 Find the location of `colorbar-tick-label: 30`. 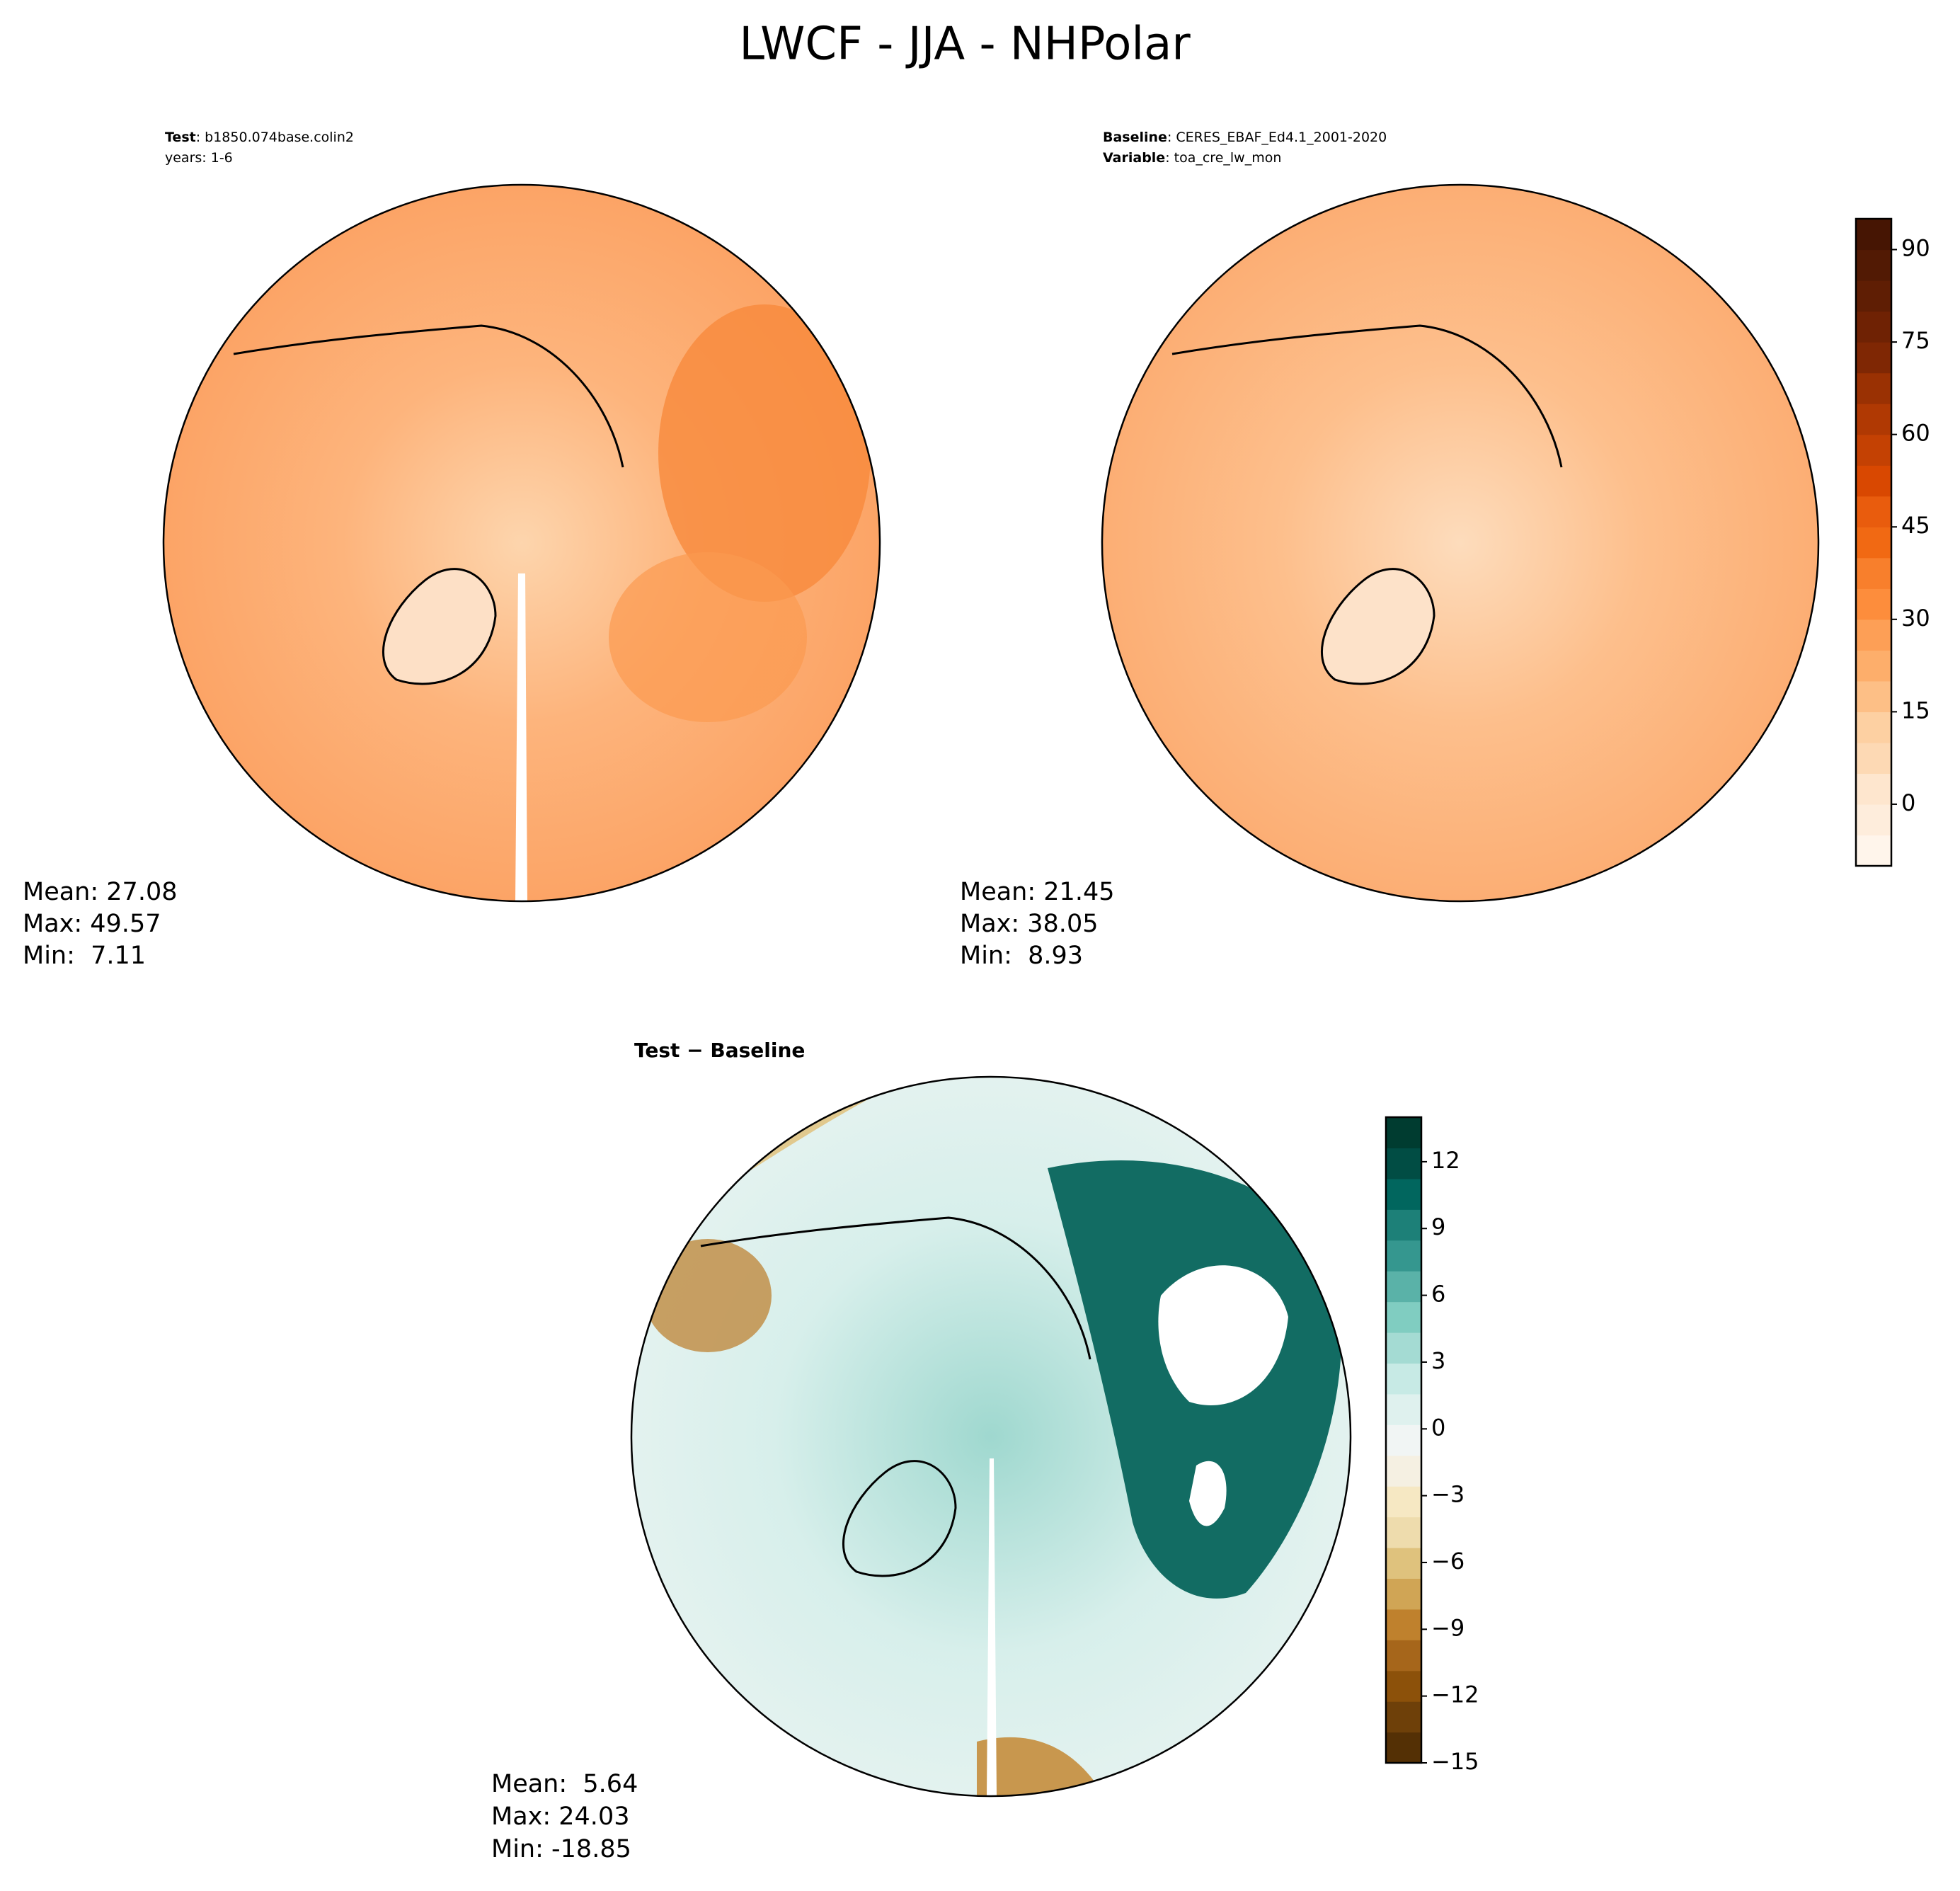

colorbar-tick-label: 30 is located at coordinates (1915, 618).